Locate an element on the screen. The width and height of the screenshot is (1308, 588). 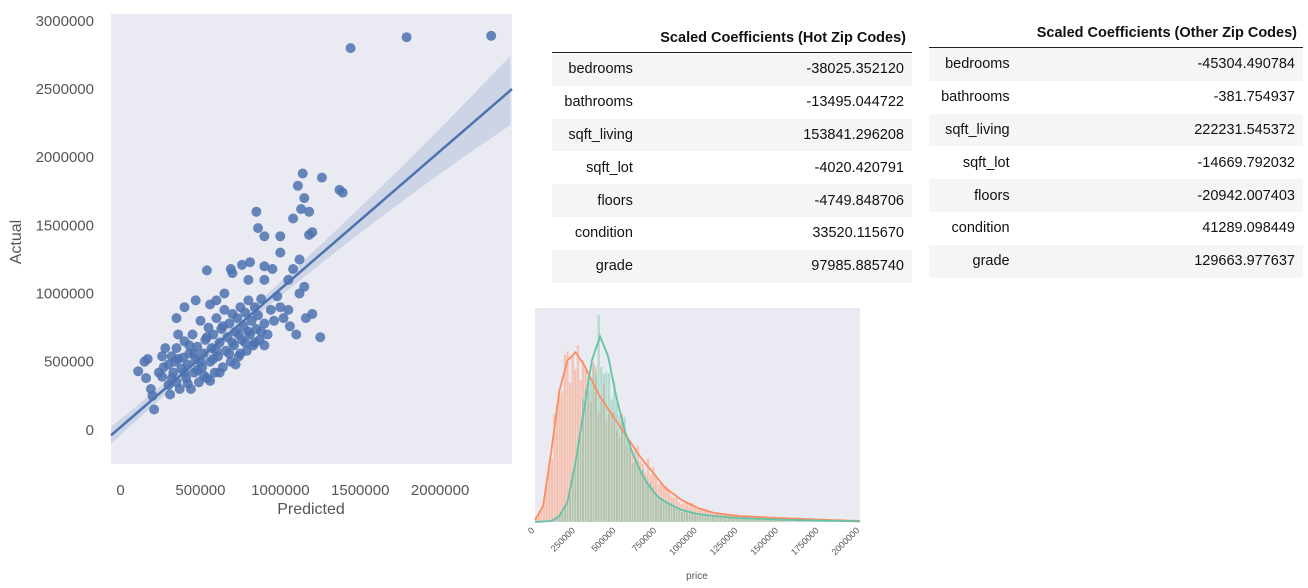
row-value: 153841.296208 is located at coordinates (776, 135).